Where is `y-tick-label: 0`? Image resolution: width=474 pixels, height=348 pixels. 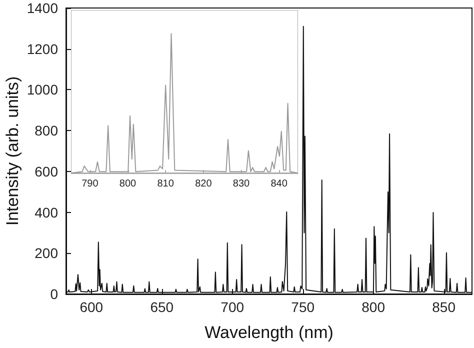
y-tick-label: 0 is located at coordinates (54, 294).